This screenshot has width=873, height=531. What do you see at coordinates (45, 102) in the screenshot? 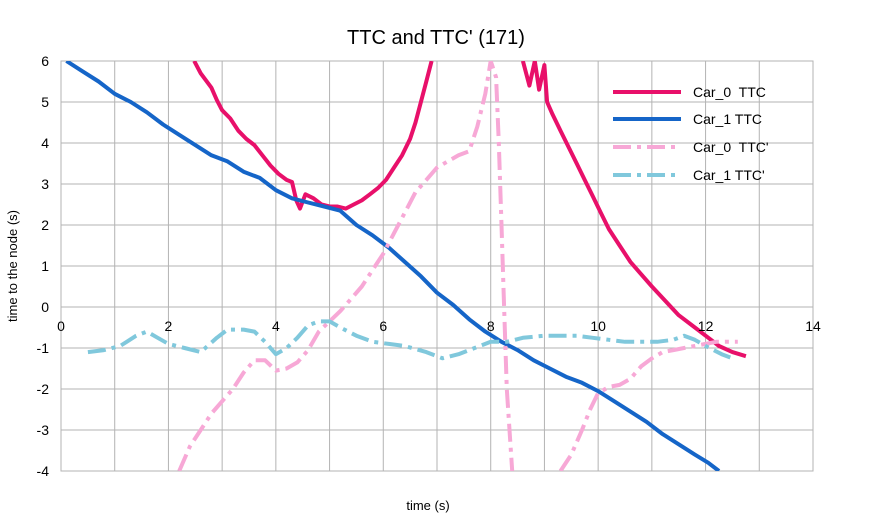
I see `y-tick-label: 5` at bounding box center [45, 102].